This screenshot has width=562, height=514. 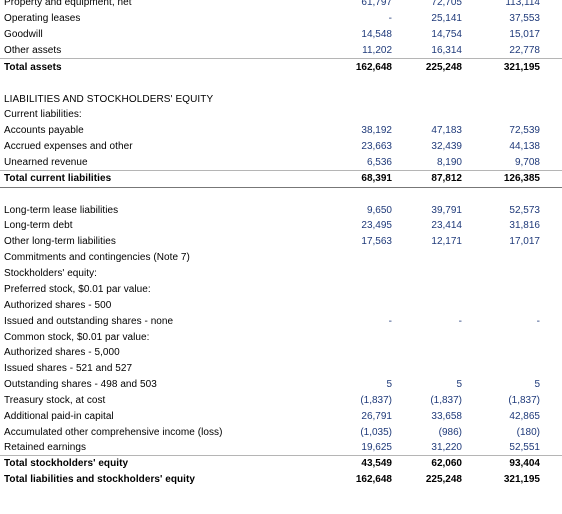 I want to click on row-label: Retained earnings, so click(x=45, y=447).